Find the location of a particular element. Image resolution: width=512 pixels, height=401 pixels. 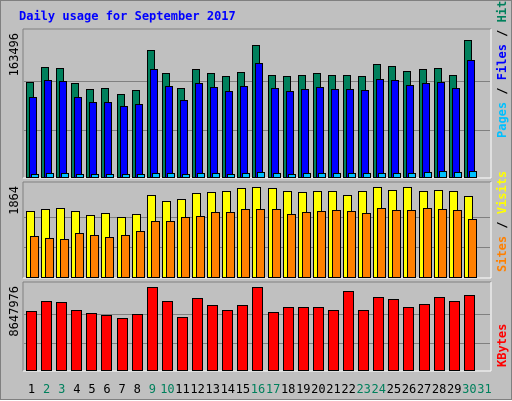

x-tick-label-day-6: 6 is located at coordinates (106, 389).